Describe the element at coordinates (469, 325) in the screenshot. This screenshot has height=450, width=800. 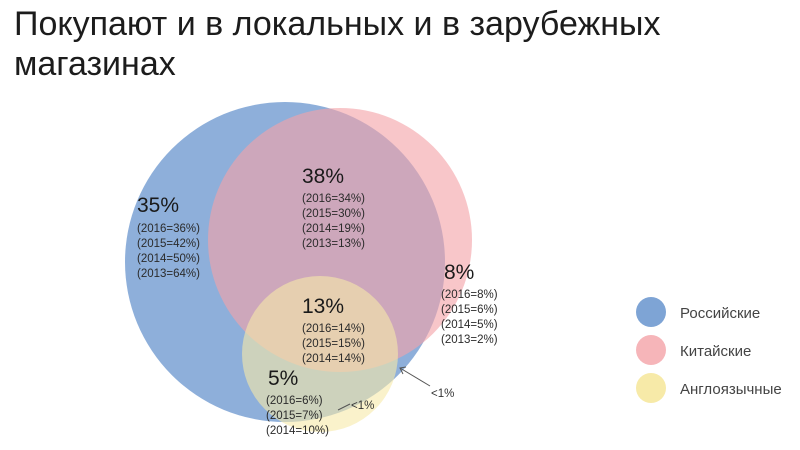
I see `region-chinese-only-2014: (2014=5%)` at that location.